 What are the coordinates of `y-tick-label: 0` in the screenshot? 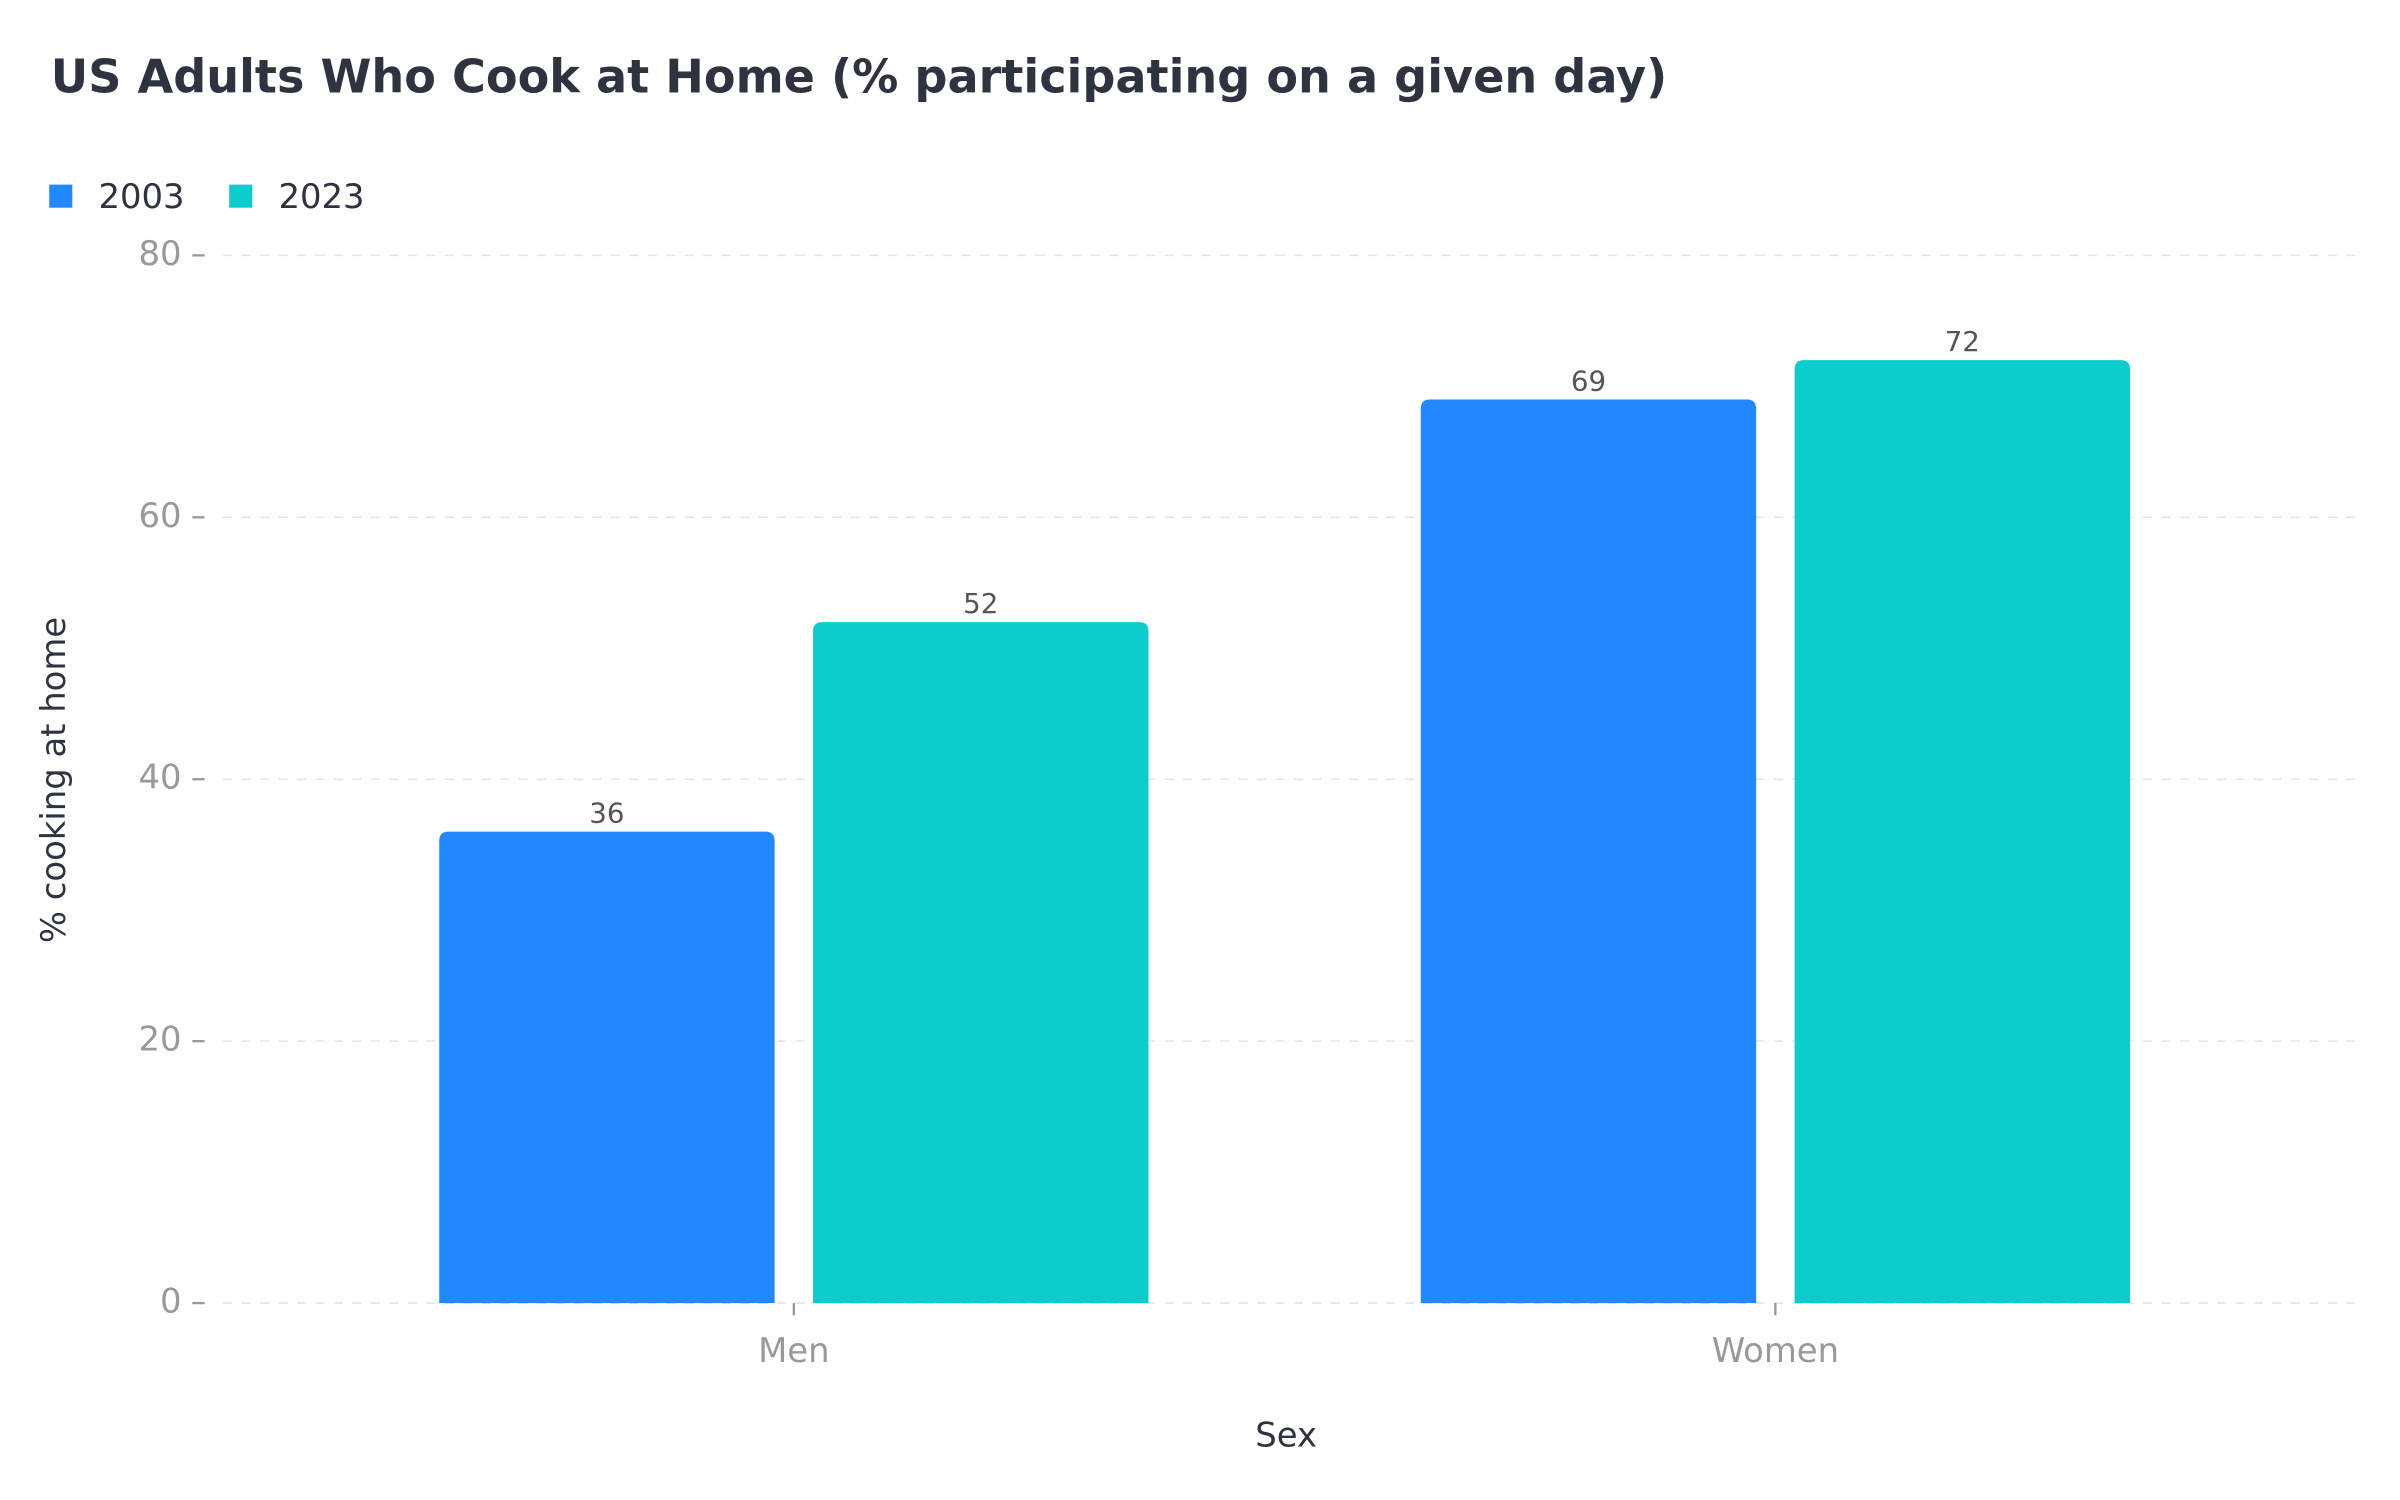 It's located at (171, 1301).